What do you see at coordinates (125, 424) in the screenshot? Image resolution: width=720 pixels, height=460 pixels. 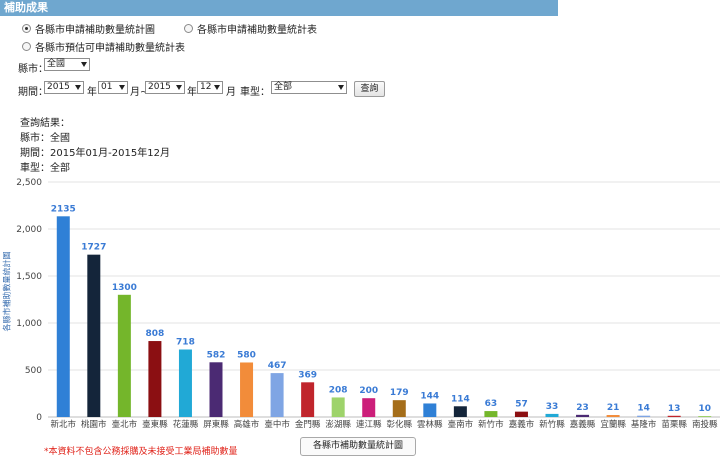 I see `x-tick-label: 臺北市` at bounding box center [125, 424].